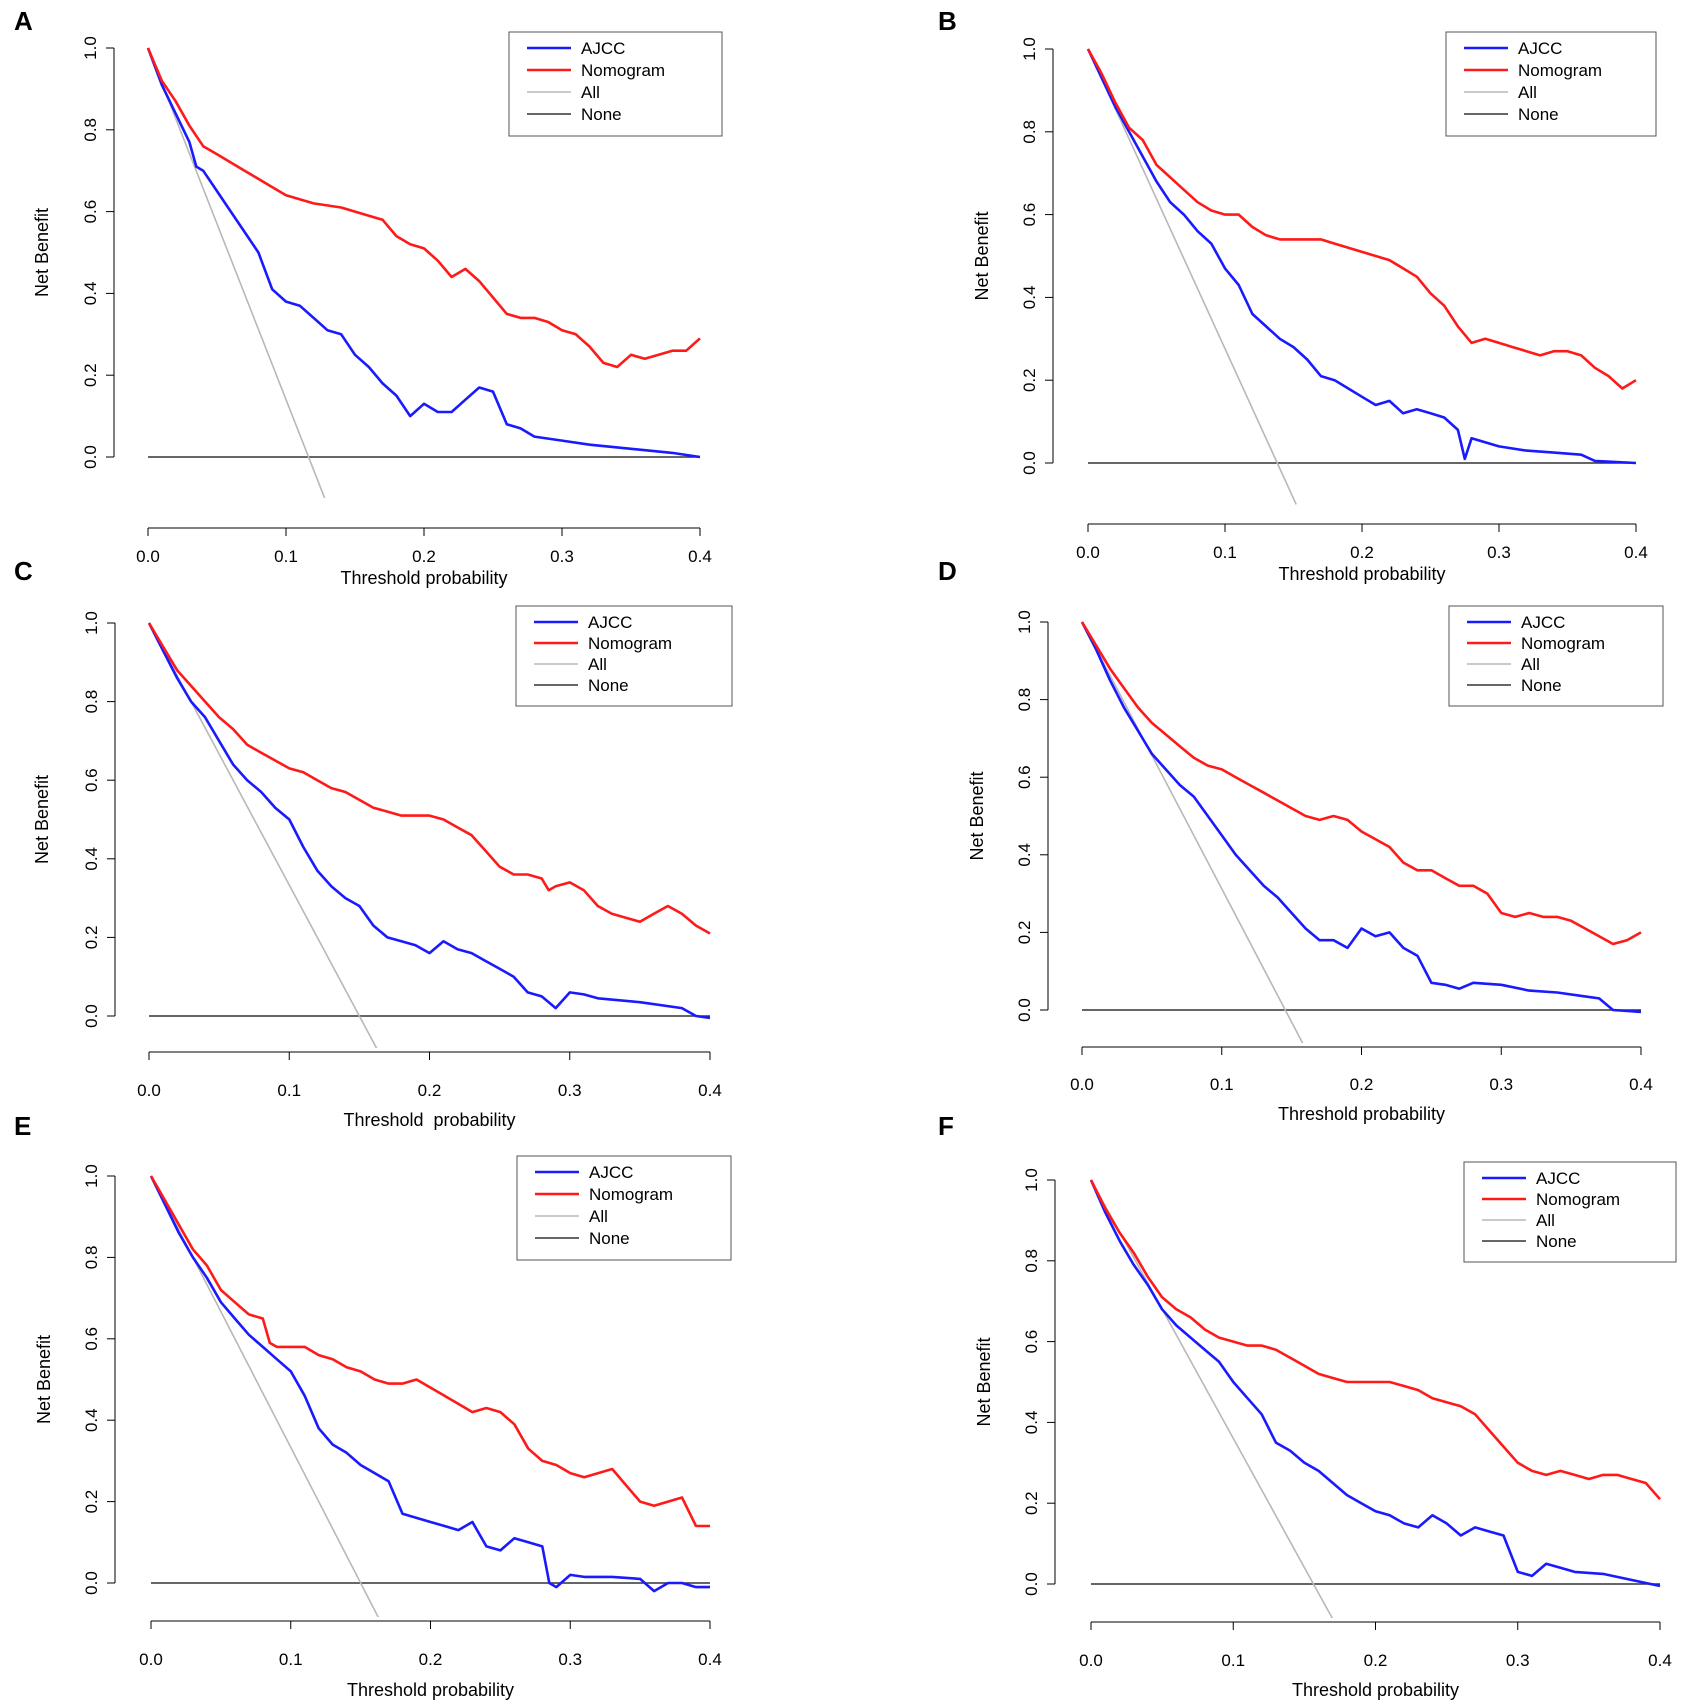 The width and height of the screenshot is (1685, 1708). What do you see at coordinates (947, 571) in the screenshot?
I see `panel-letter-d: D` at bounding box center [947, 571].